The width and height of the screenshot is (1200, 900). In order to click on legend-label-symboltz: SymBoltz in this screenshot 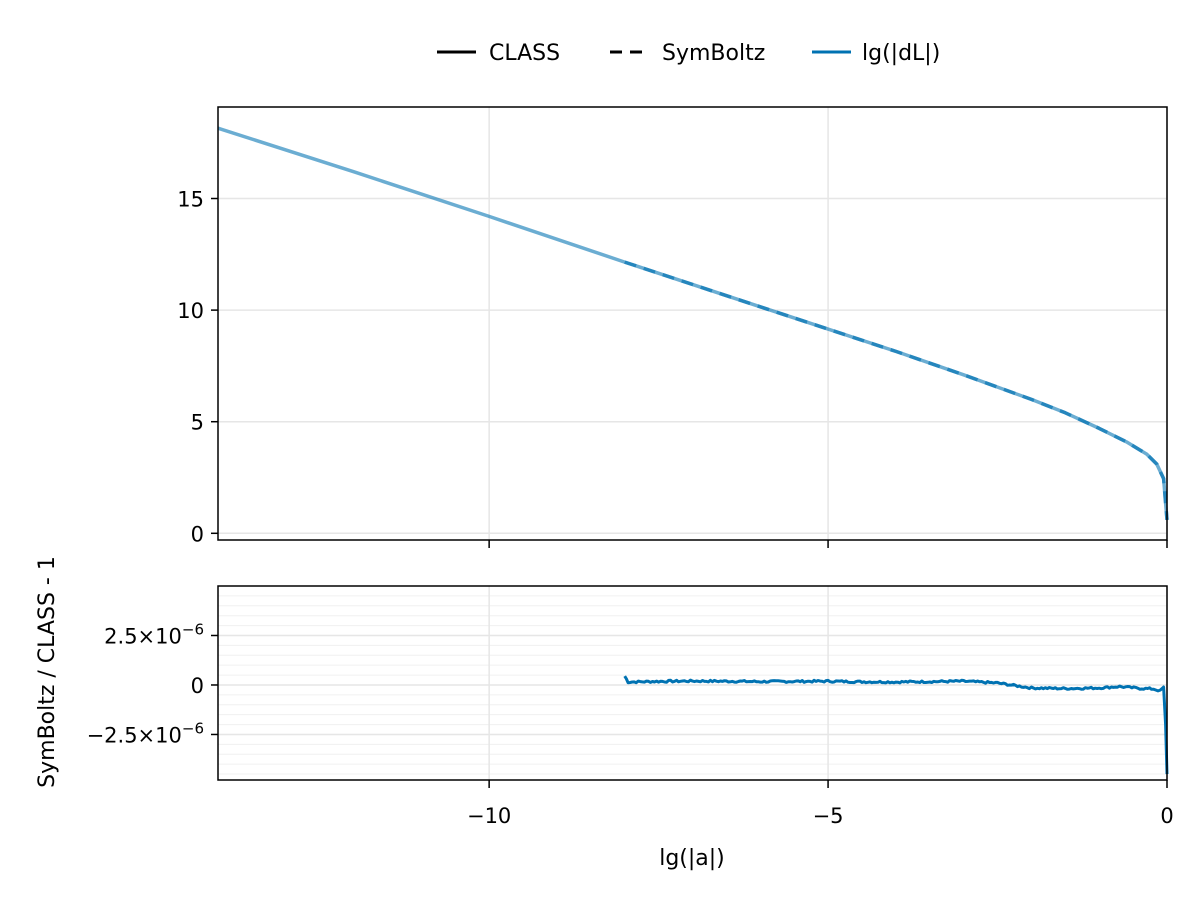, I will do `click(713, 53)`.